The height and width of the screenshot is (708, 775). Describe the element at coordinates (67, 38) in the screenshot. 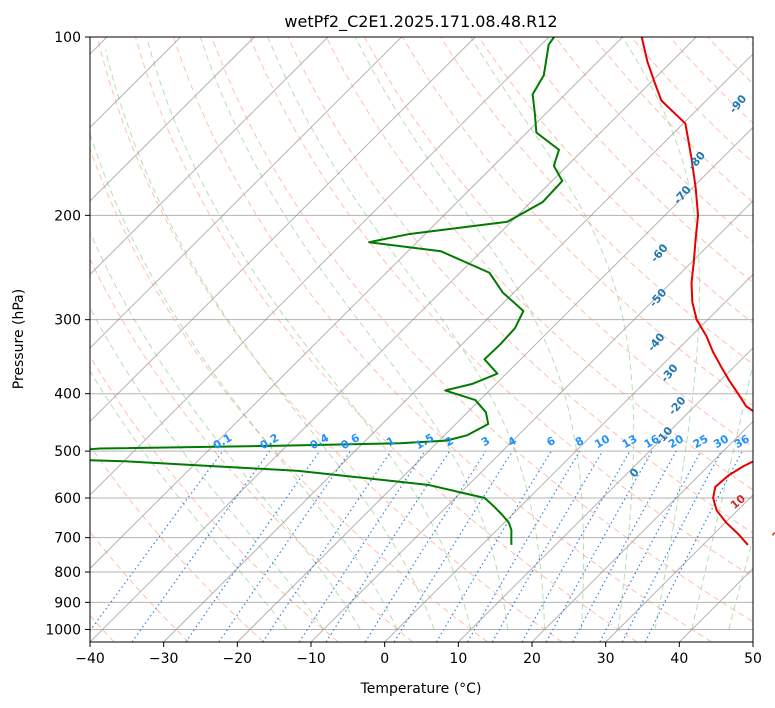

I see `y-tick-label: 100` at that location.